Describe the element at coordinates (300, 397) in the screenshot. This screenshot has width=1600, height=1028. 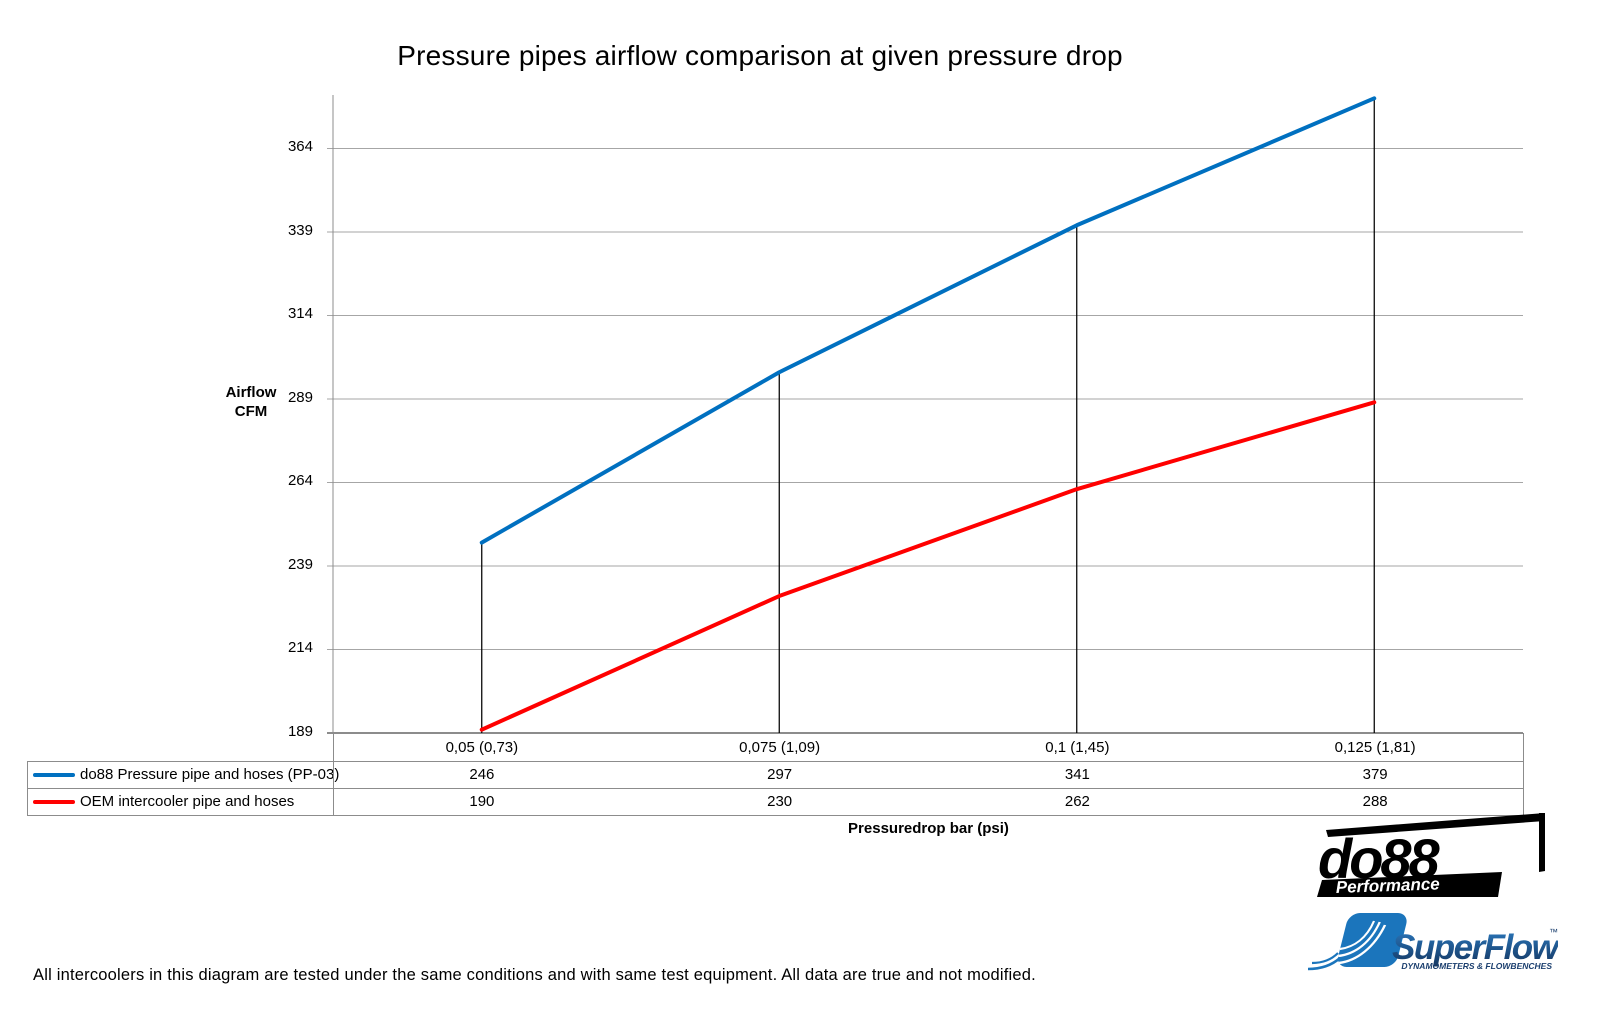
I see `y-tick-label: 289` at that location.